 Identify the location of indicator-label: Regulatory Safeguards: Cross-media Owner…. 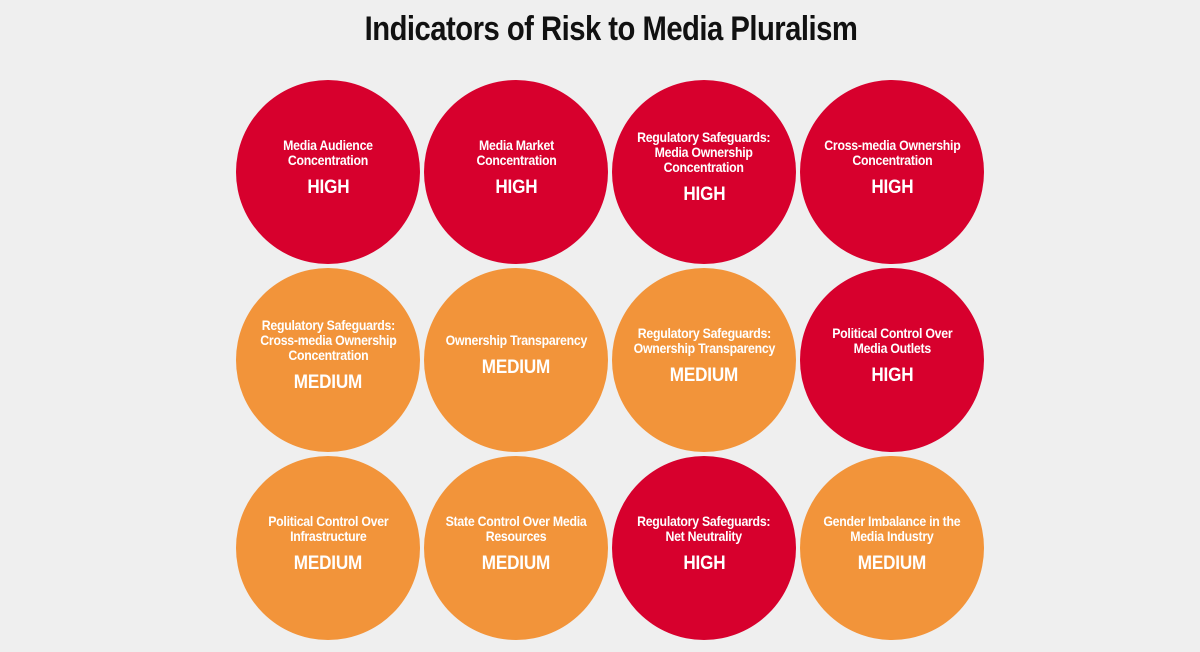
(328, 340).